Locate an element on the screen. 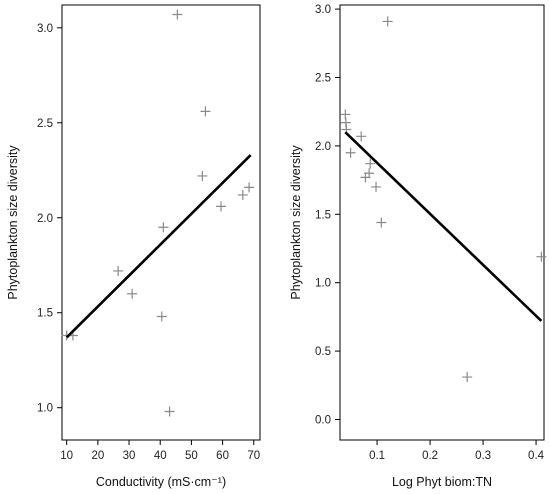  x-tick-label: 10 is located at coordinates (66, 456).